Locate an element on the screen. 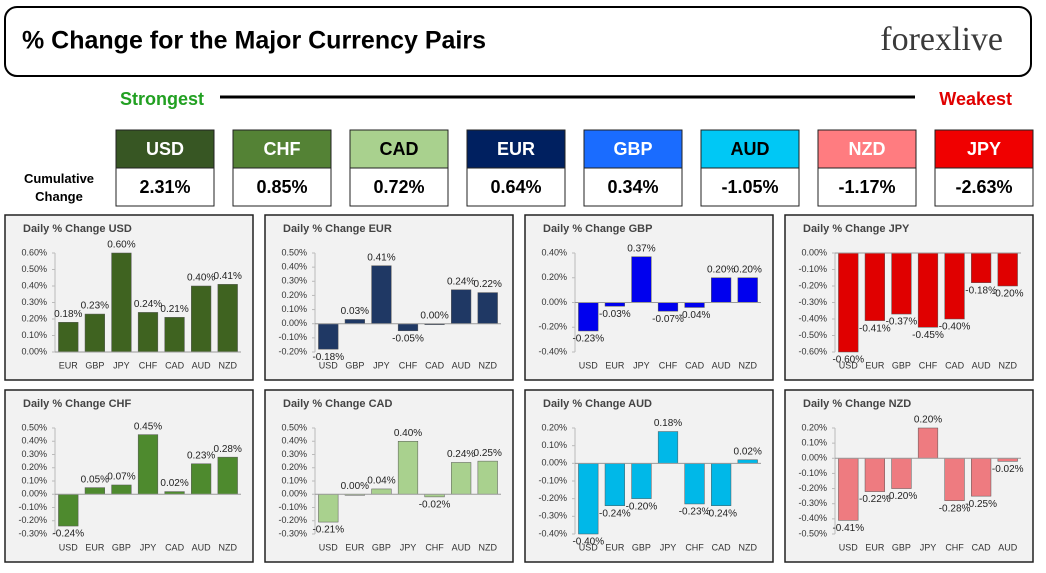  y-tick-label: 0.20% is located at coordinates (34, 318).